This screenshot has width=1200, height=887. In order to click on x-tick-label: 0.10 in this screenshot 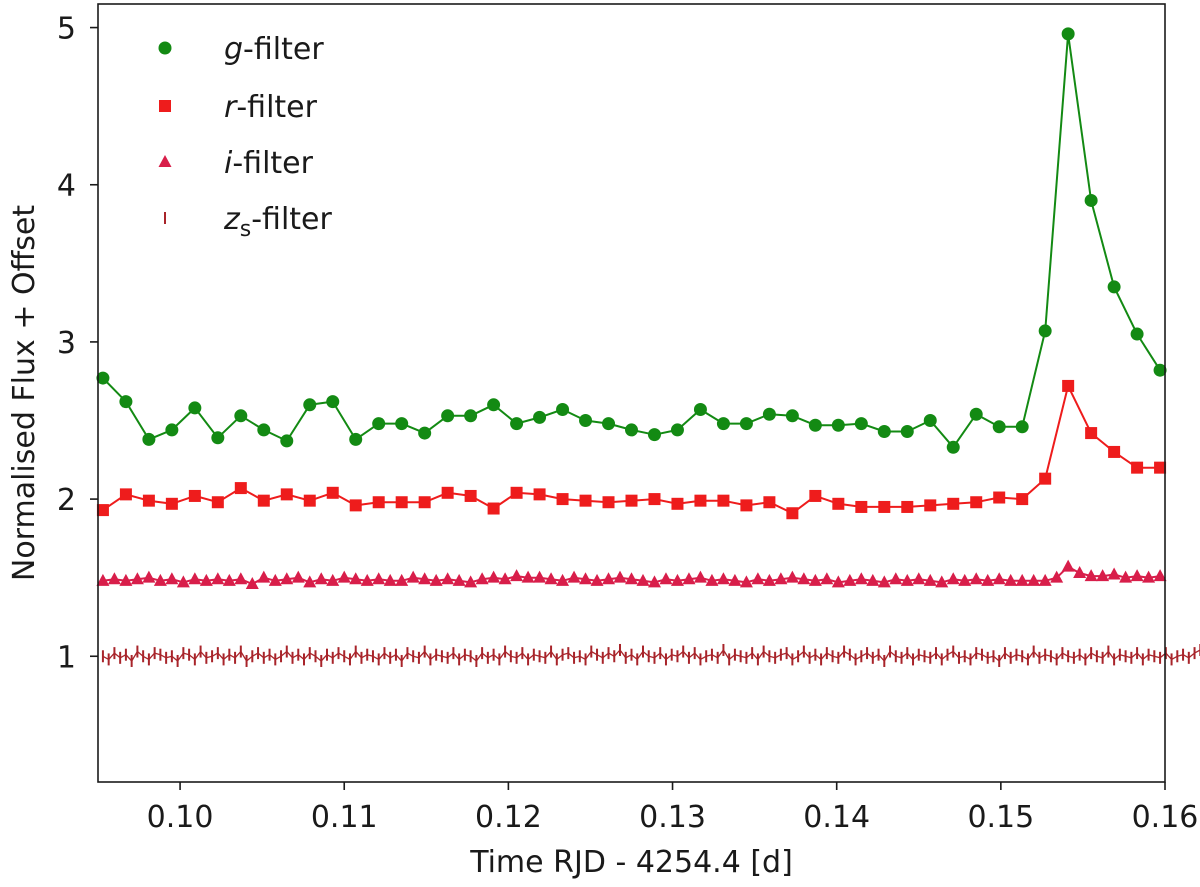, I will do `click(180, 817)`.